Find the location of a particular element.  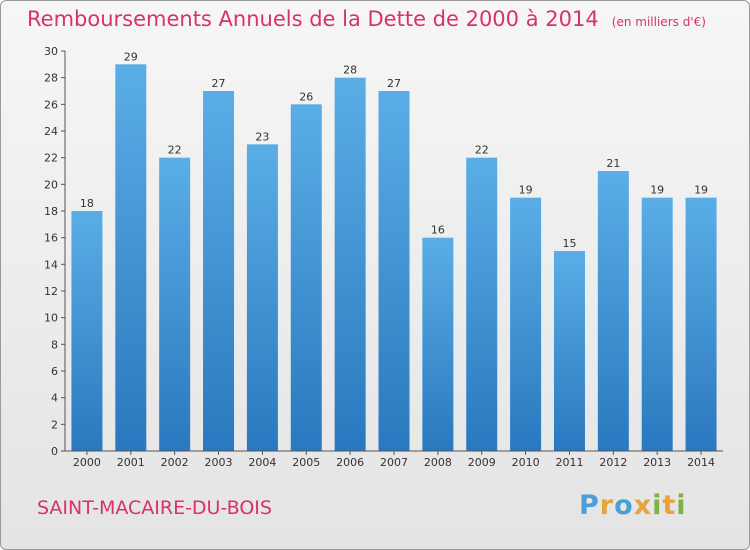

y-tick-label: 16 is located at coordinates (51, 238).